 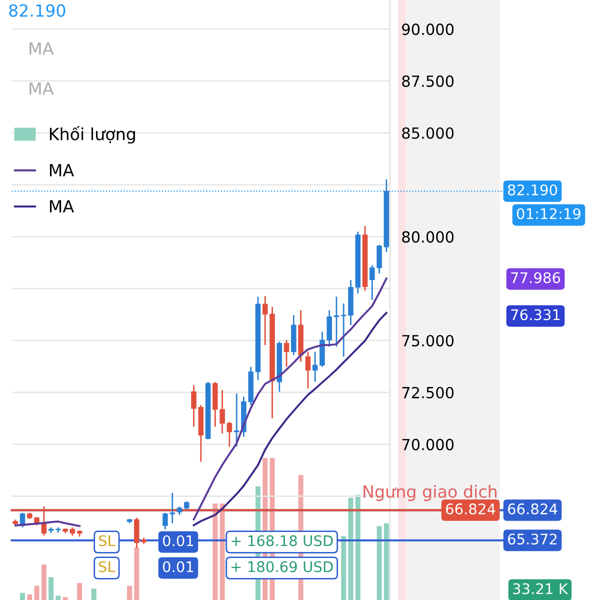 I want to click on y-tick-label: 72.500, so click(x=428, y=392).